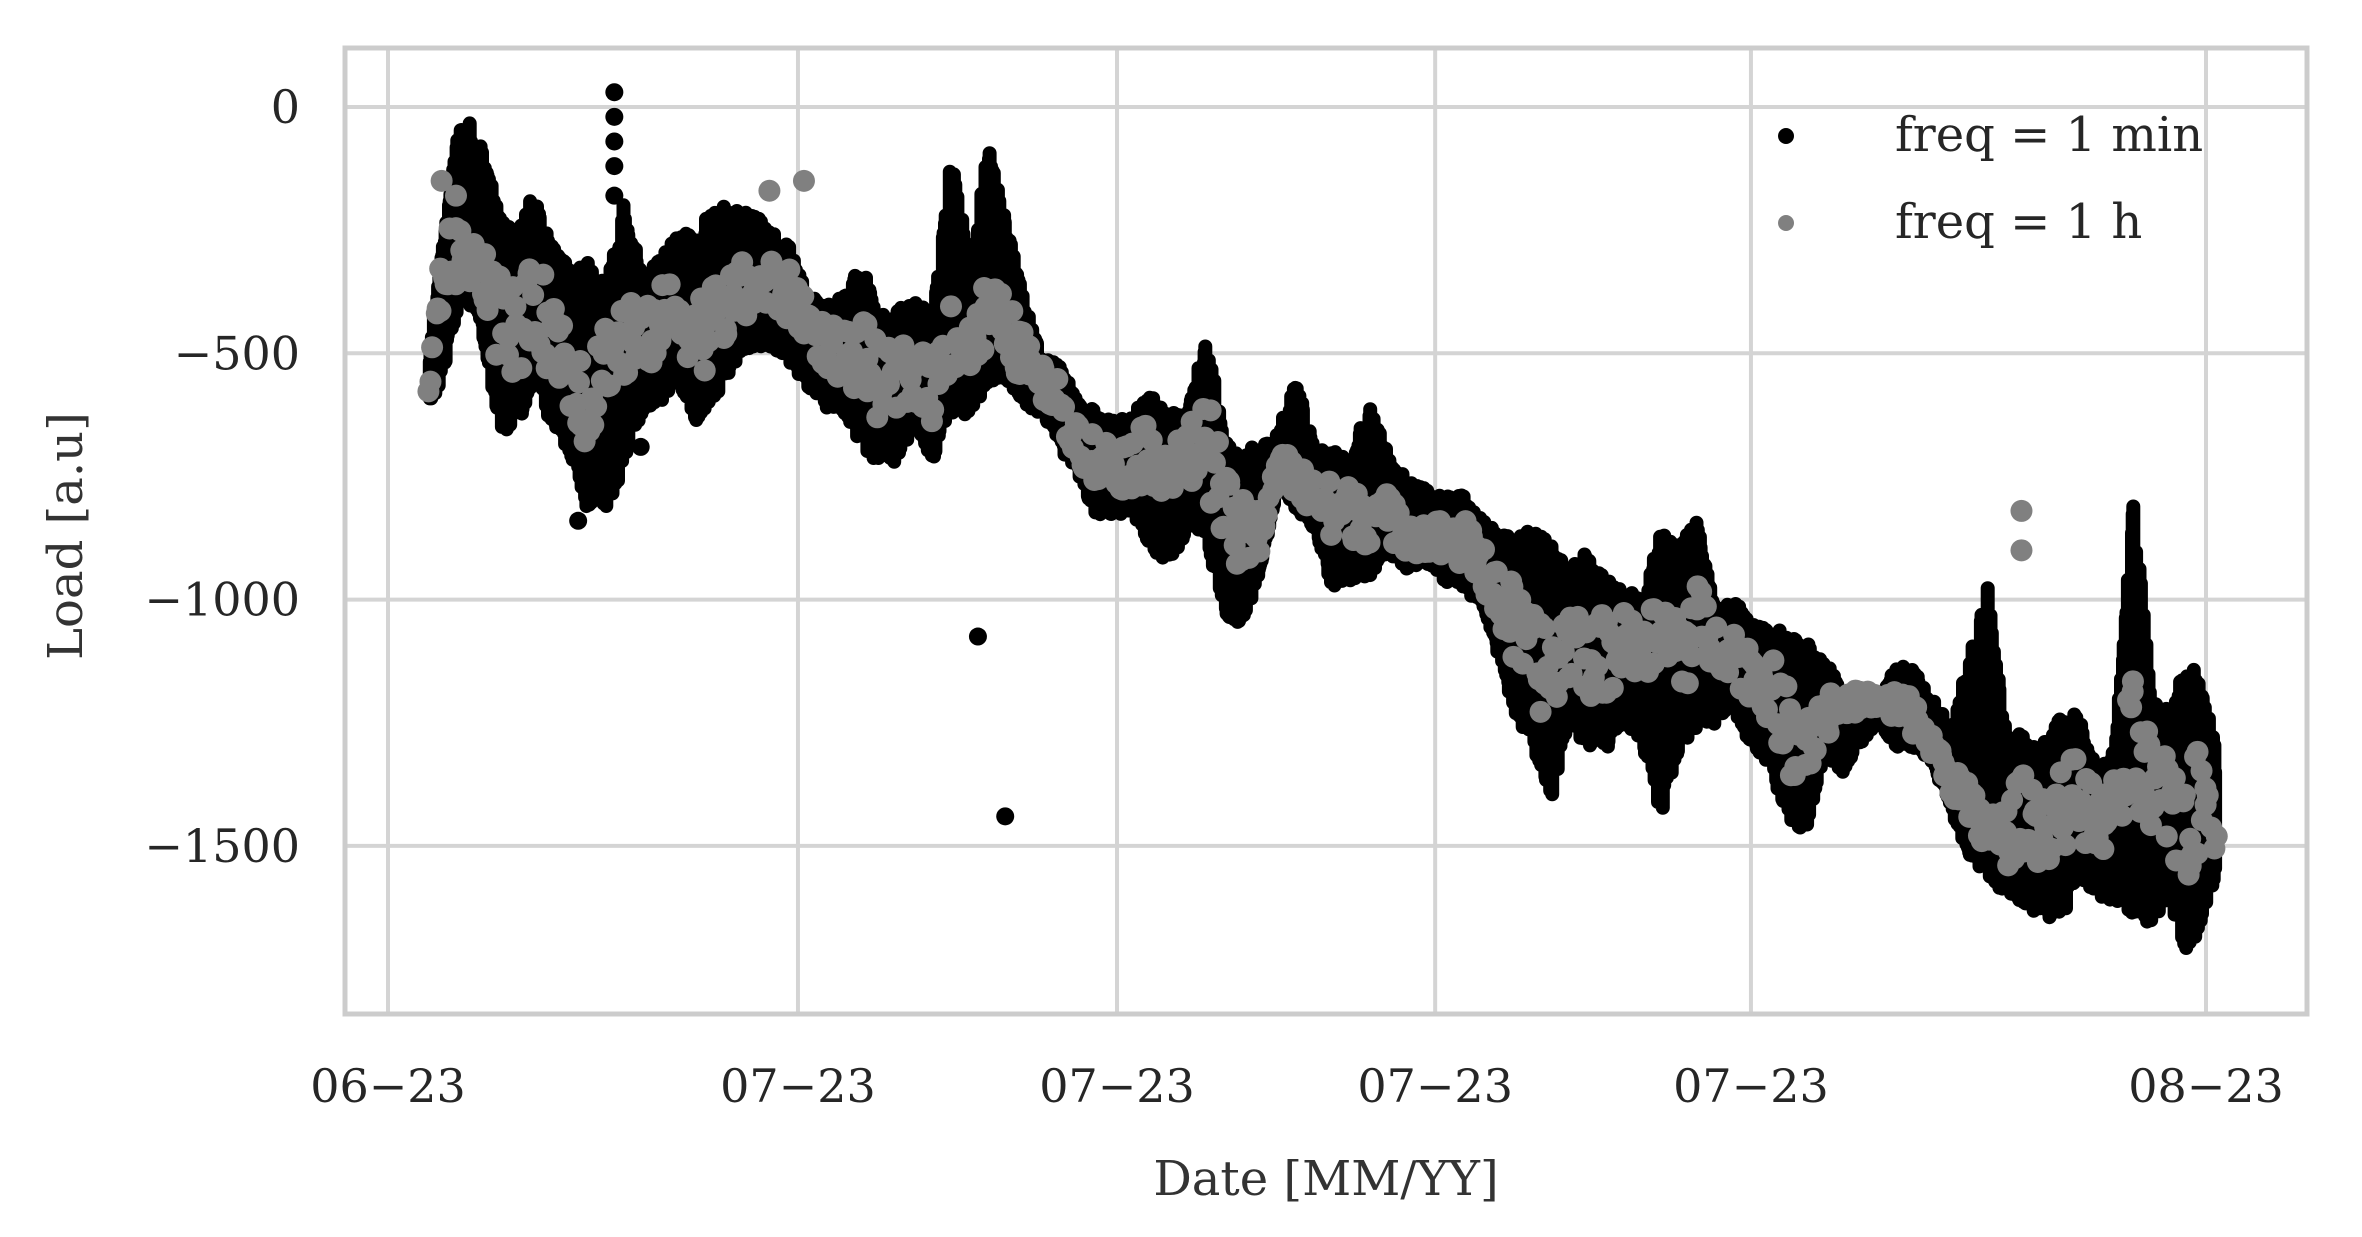  What do you see at coordinates (1297, 1086) in the screenshot?
I see `x-tick-labels: 06−23 07−23 07−23 07−23 07−23 08−23` at bounding box center [1297, 1086].